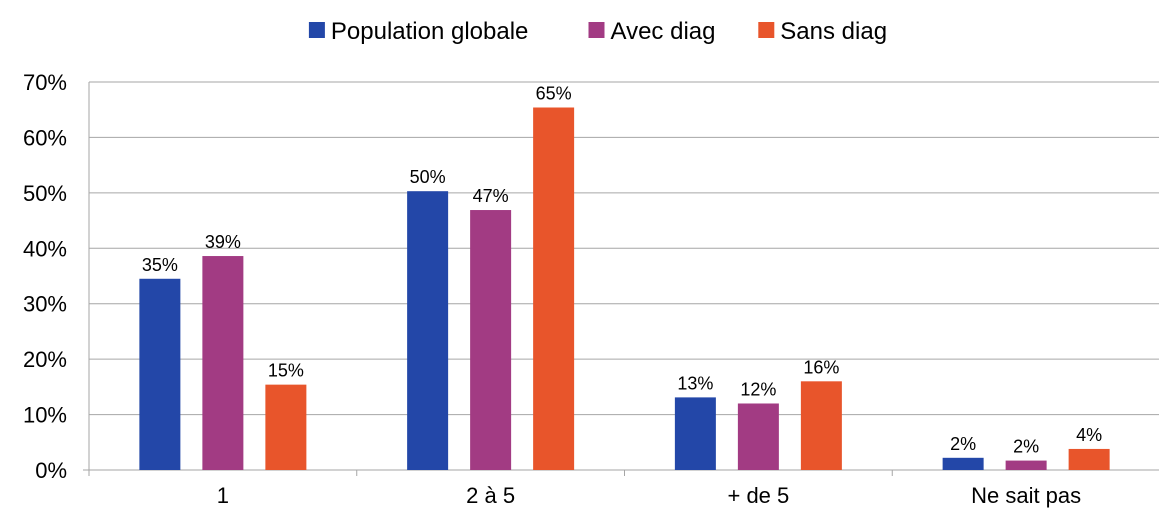 The height and width of the screenshot is (515, 1159). What do you see at coordinates (45, 248) in the screenshot?
I see `y-tick-label: 40%` at bounding box center [45, 248].